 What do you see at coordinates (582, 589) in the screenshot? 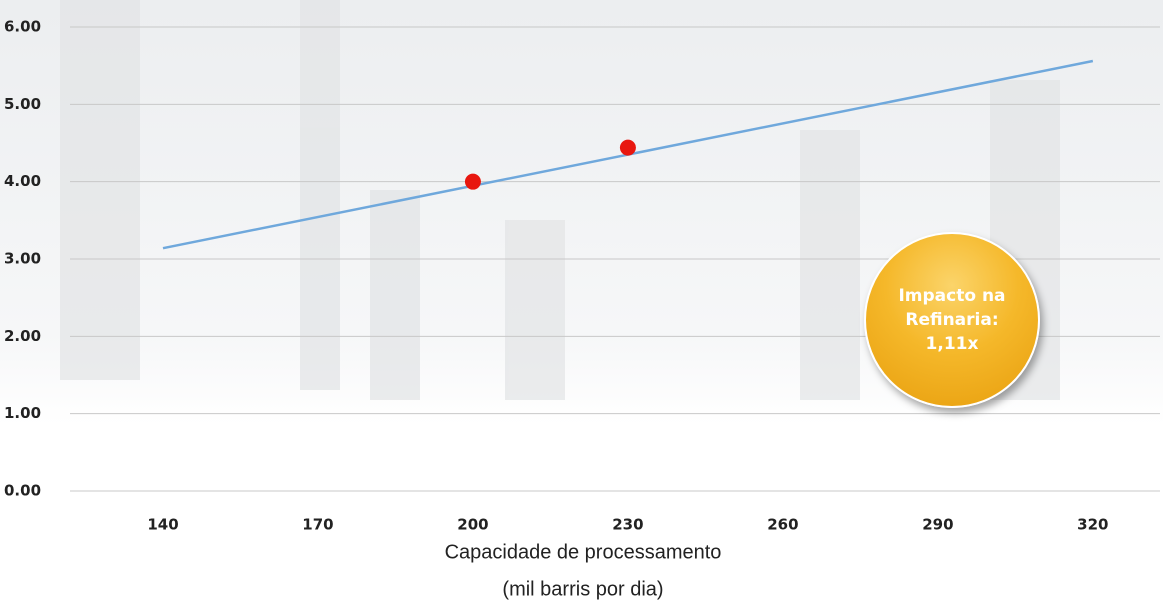
I see `x-axis-label: (mil barris por dia)` at bounding box center [582, 589].